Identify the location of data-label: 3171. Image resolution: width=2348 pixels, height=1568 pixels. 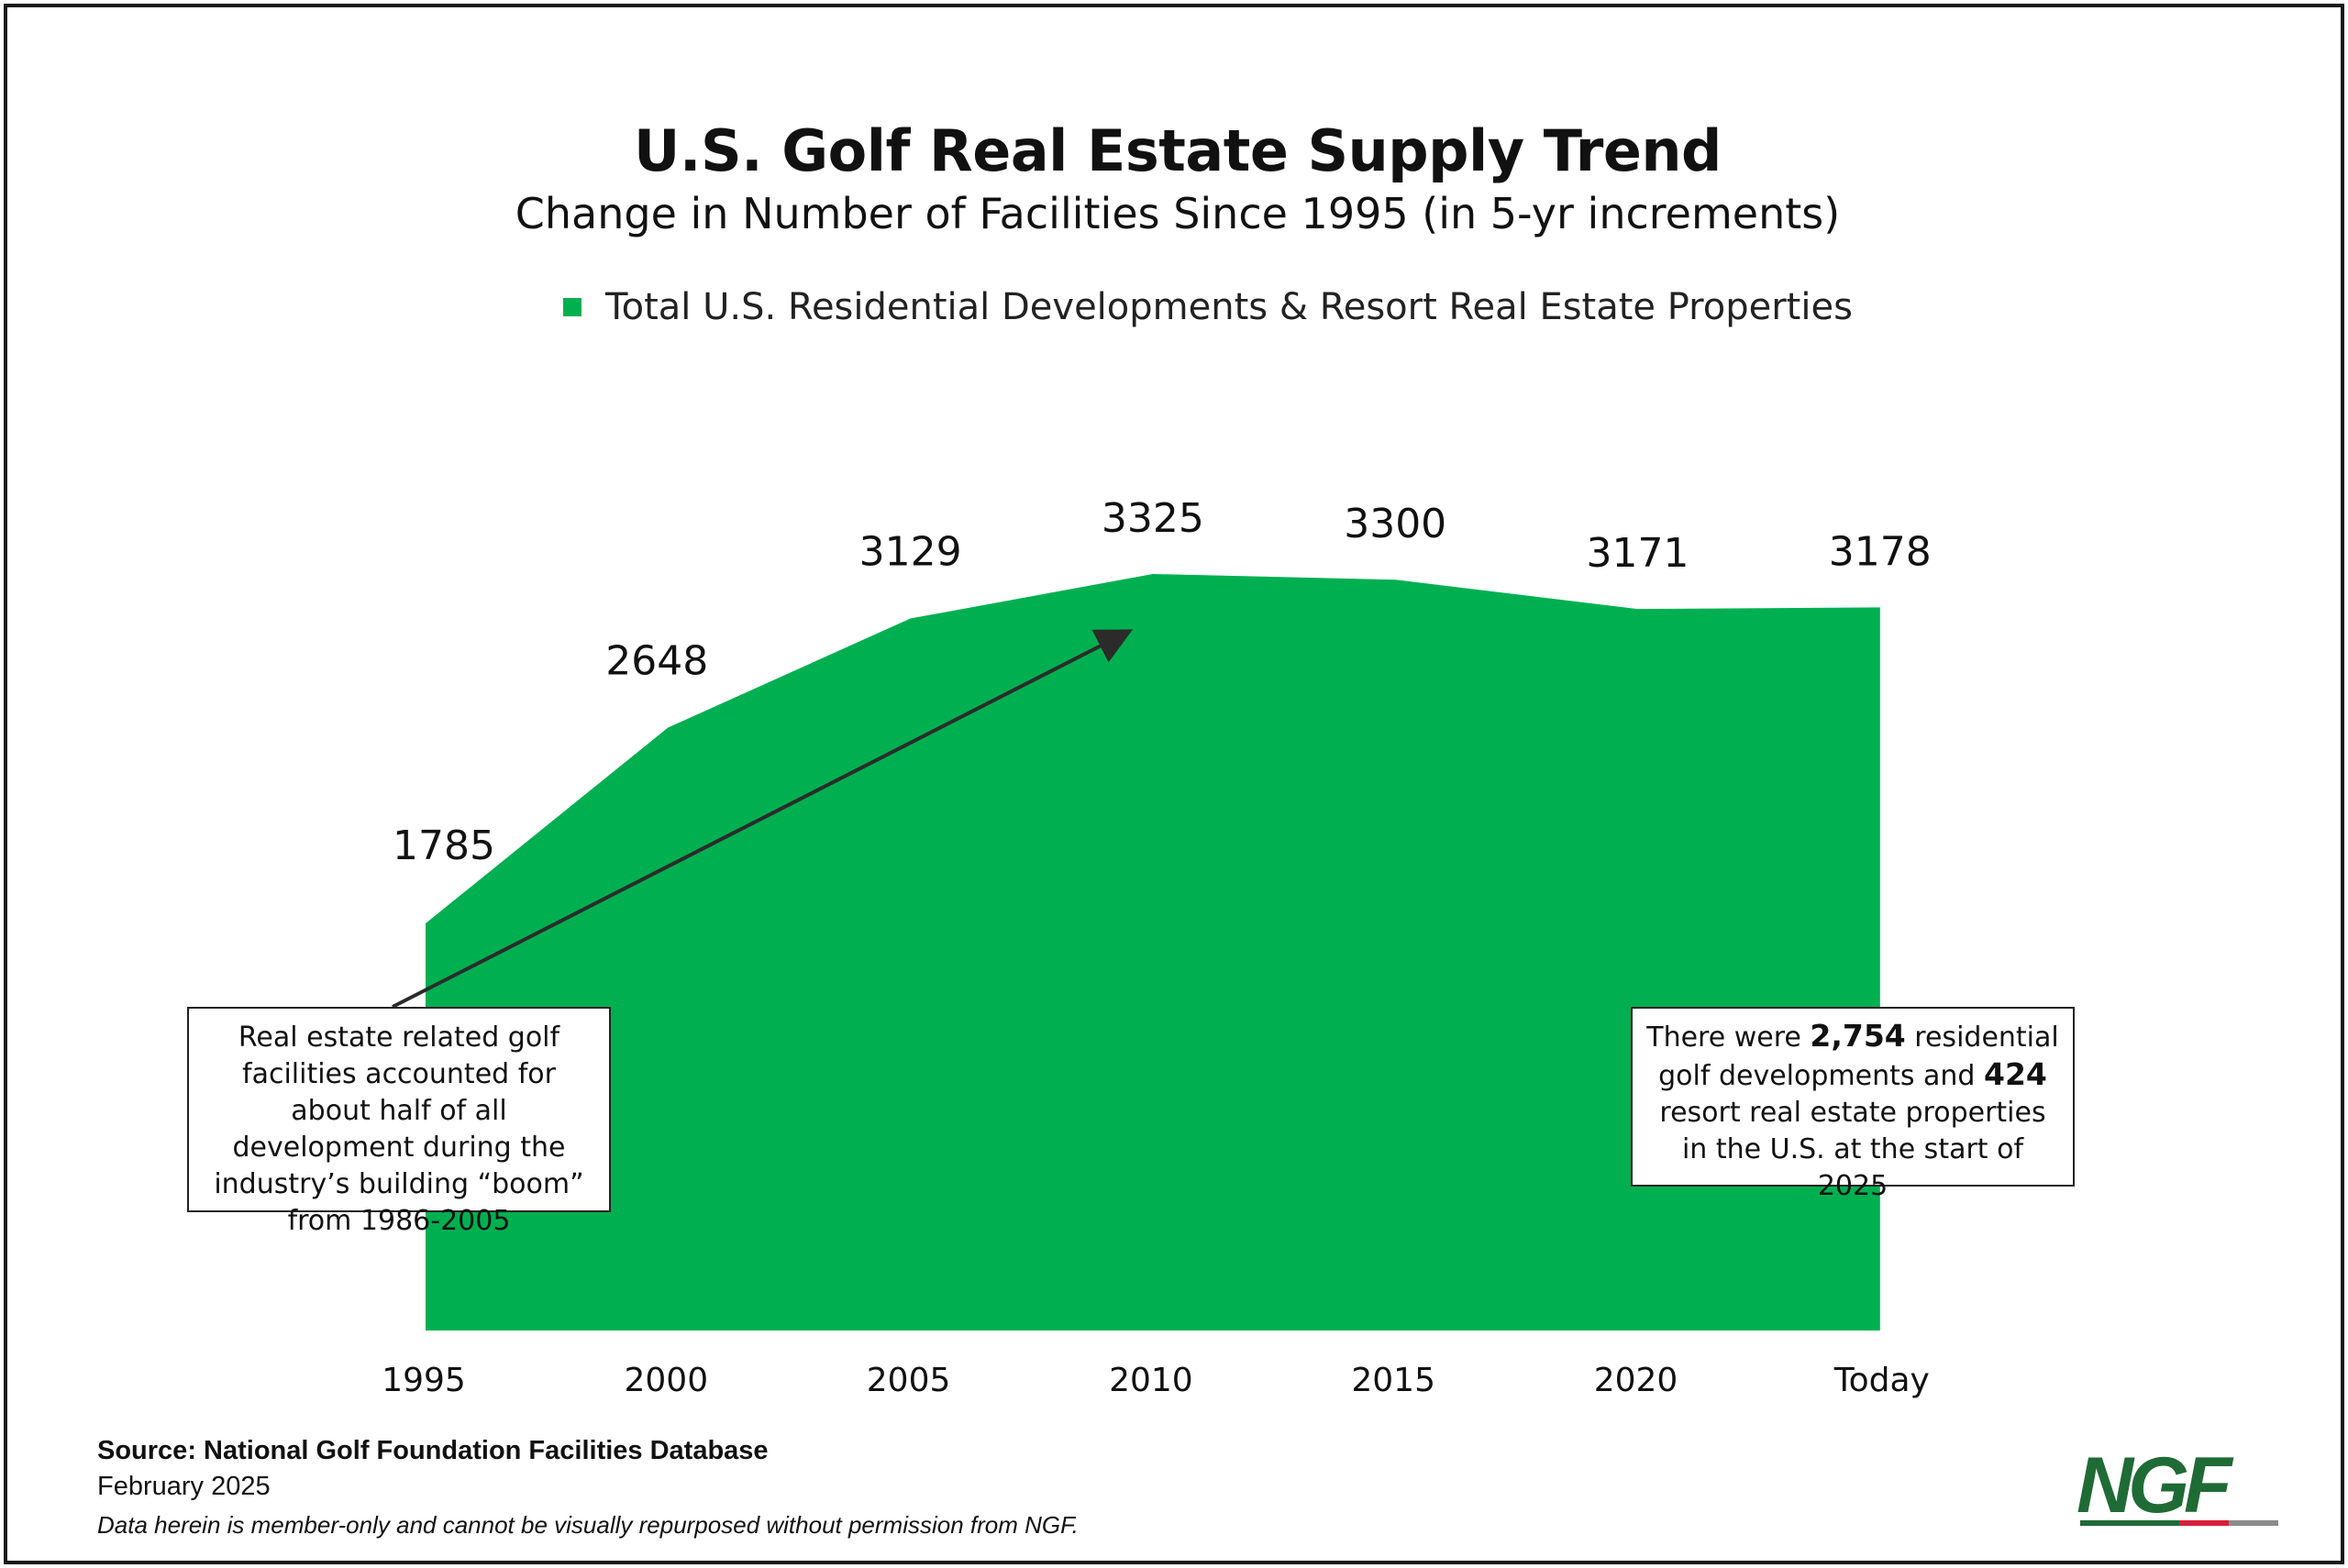
(1638, 553).